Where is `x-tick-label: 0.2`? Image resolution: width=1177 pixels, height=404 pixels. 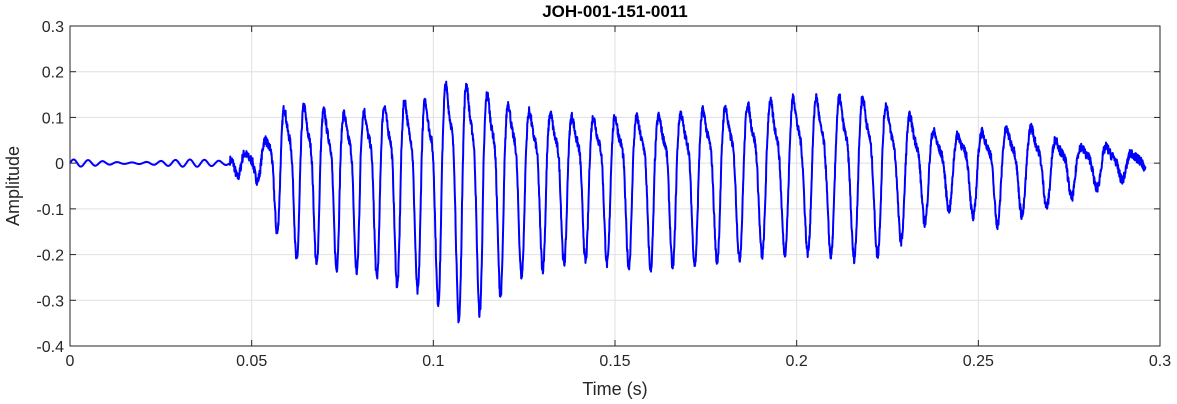
x-tick-label: 0.2 is located at coordinates (797, 361).